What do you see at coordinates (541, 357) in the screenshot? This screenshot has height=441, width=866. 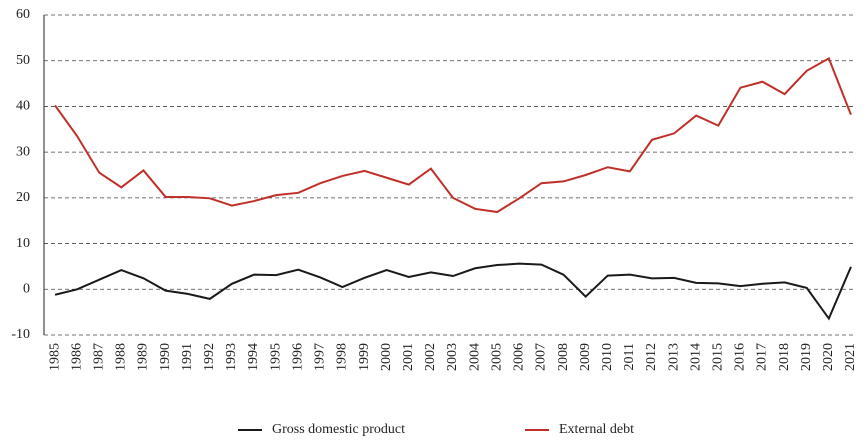 I see `x-tick-label: 2007` at bounding box center [541, 357].